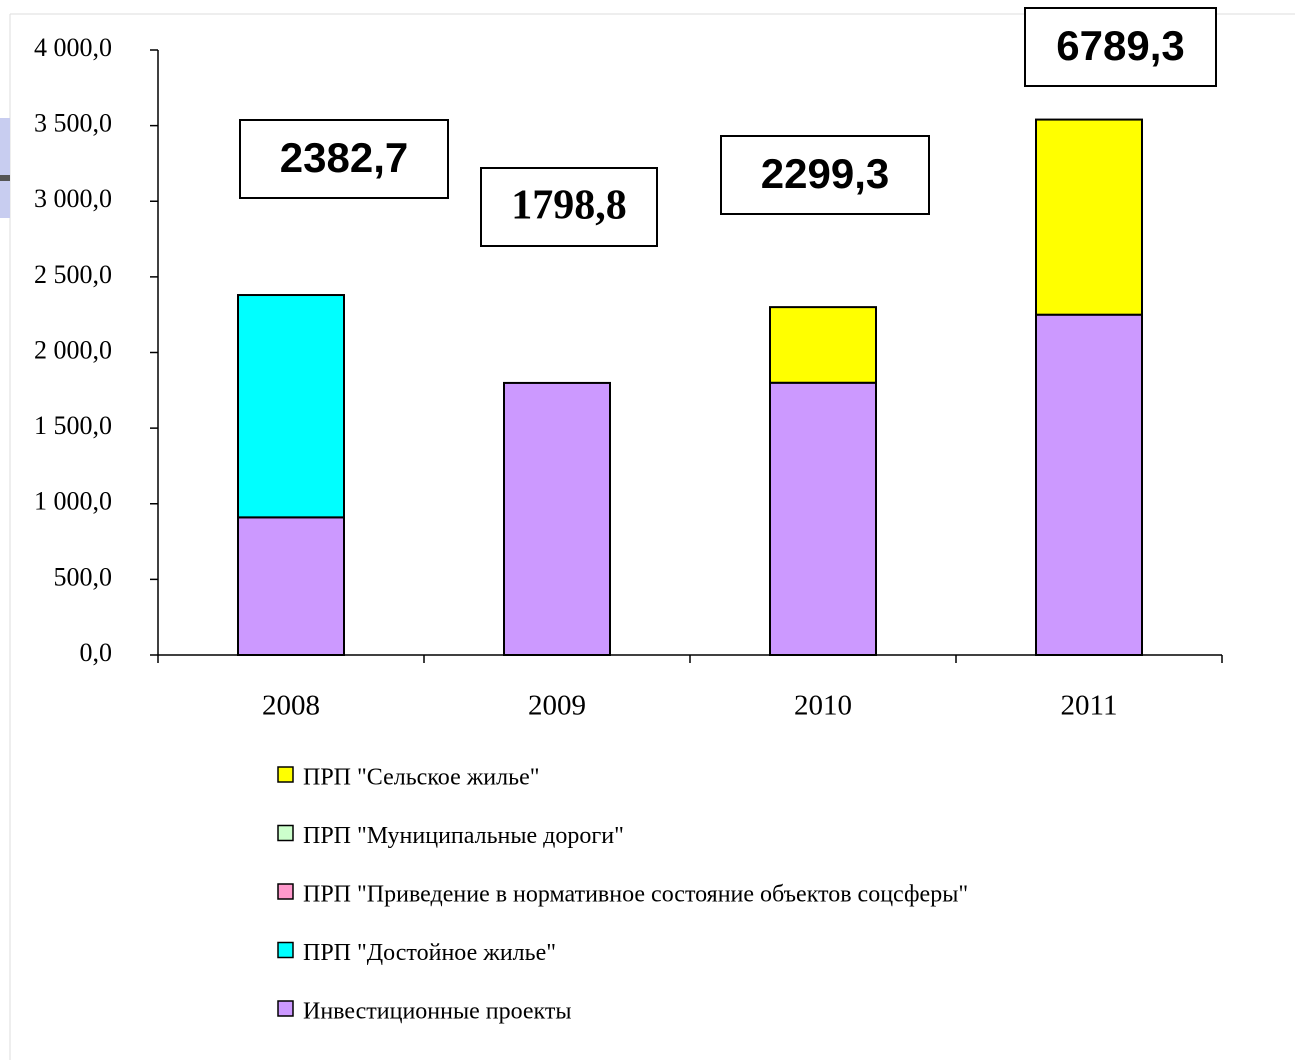  I want to click on y-tick-label: 500,0, so click(83, 576).